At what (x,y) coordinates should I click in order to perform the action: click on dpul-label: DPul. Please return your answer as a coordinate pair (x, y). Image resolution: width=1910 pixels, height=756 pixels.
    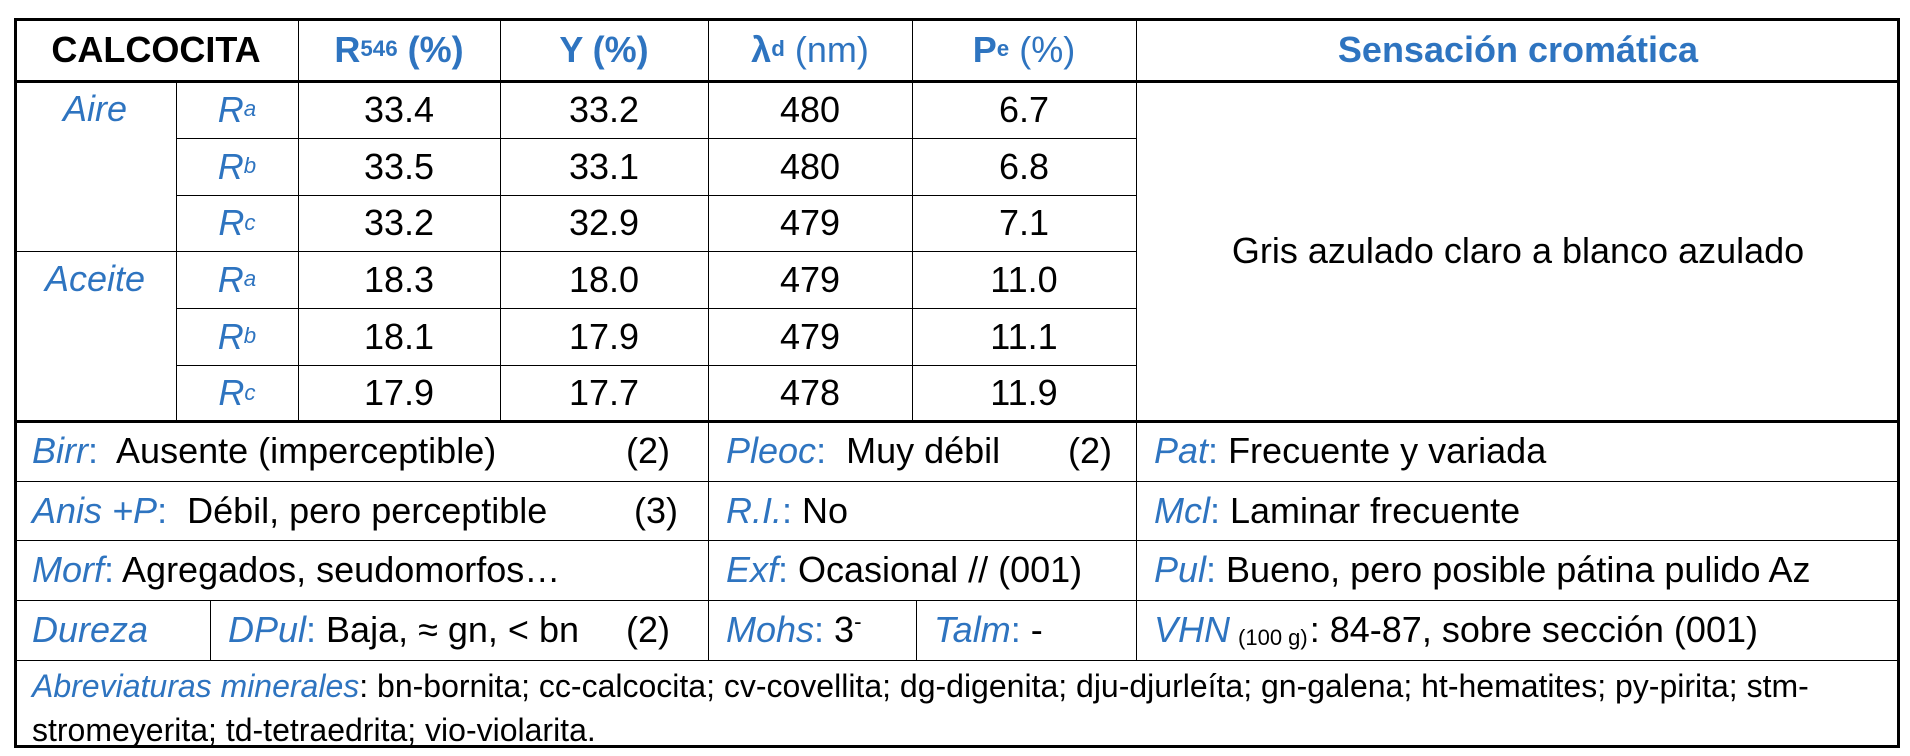
    Looking at the image, I should click on (267, 630).